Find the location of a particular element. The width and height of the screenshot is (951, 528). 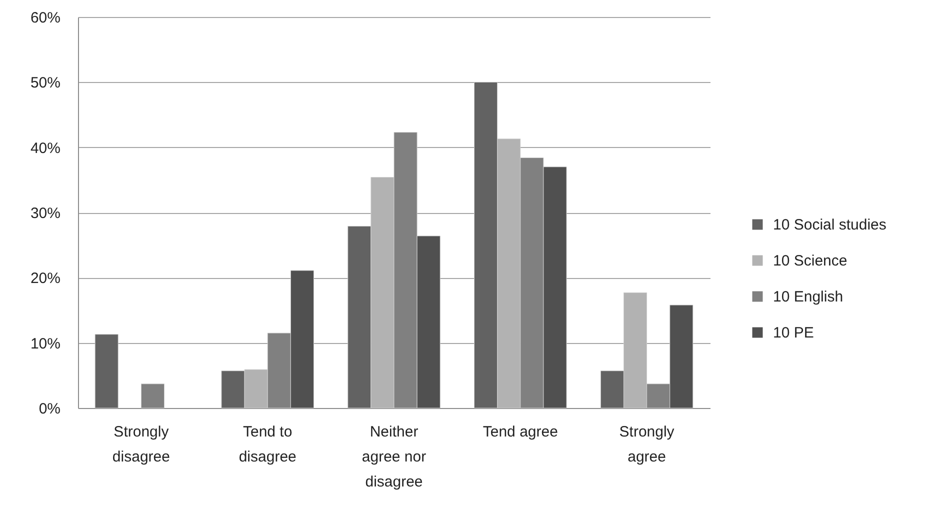

y-tick-label: 10% is located at coordinates (45, 343).